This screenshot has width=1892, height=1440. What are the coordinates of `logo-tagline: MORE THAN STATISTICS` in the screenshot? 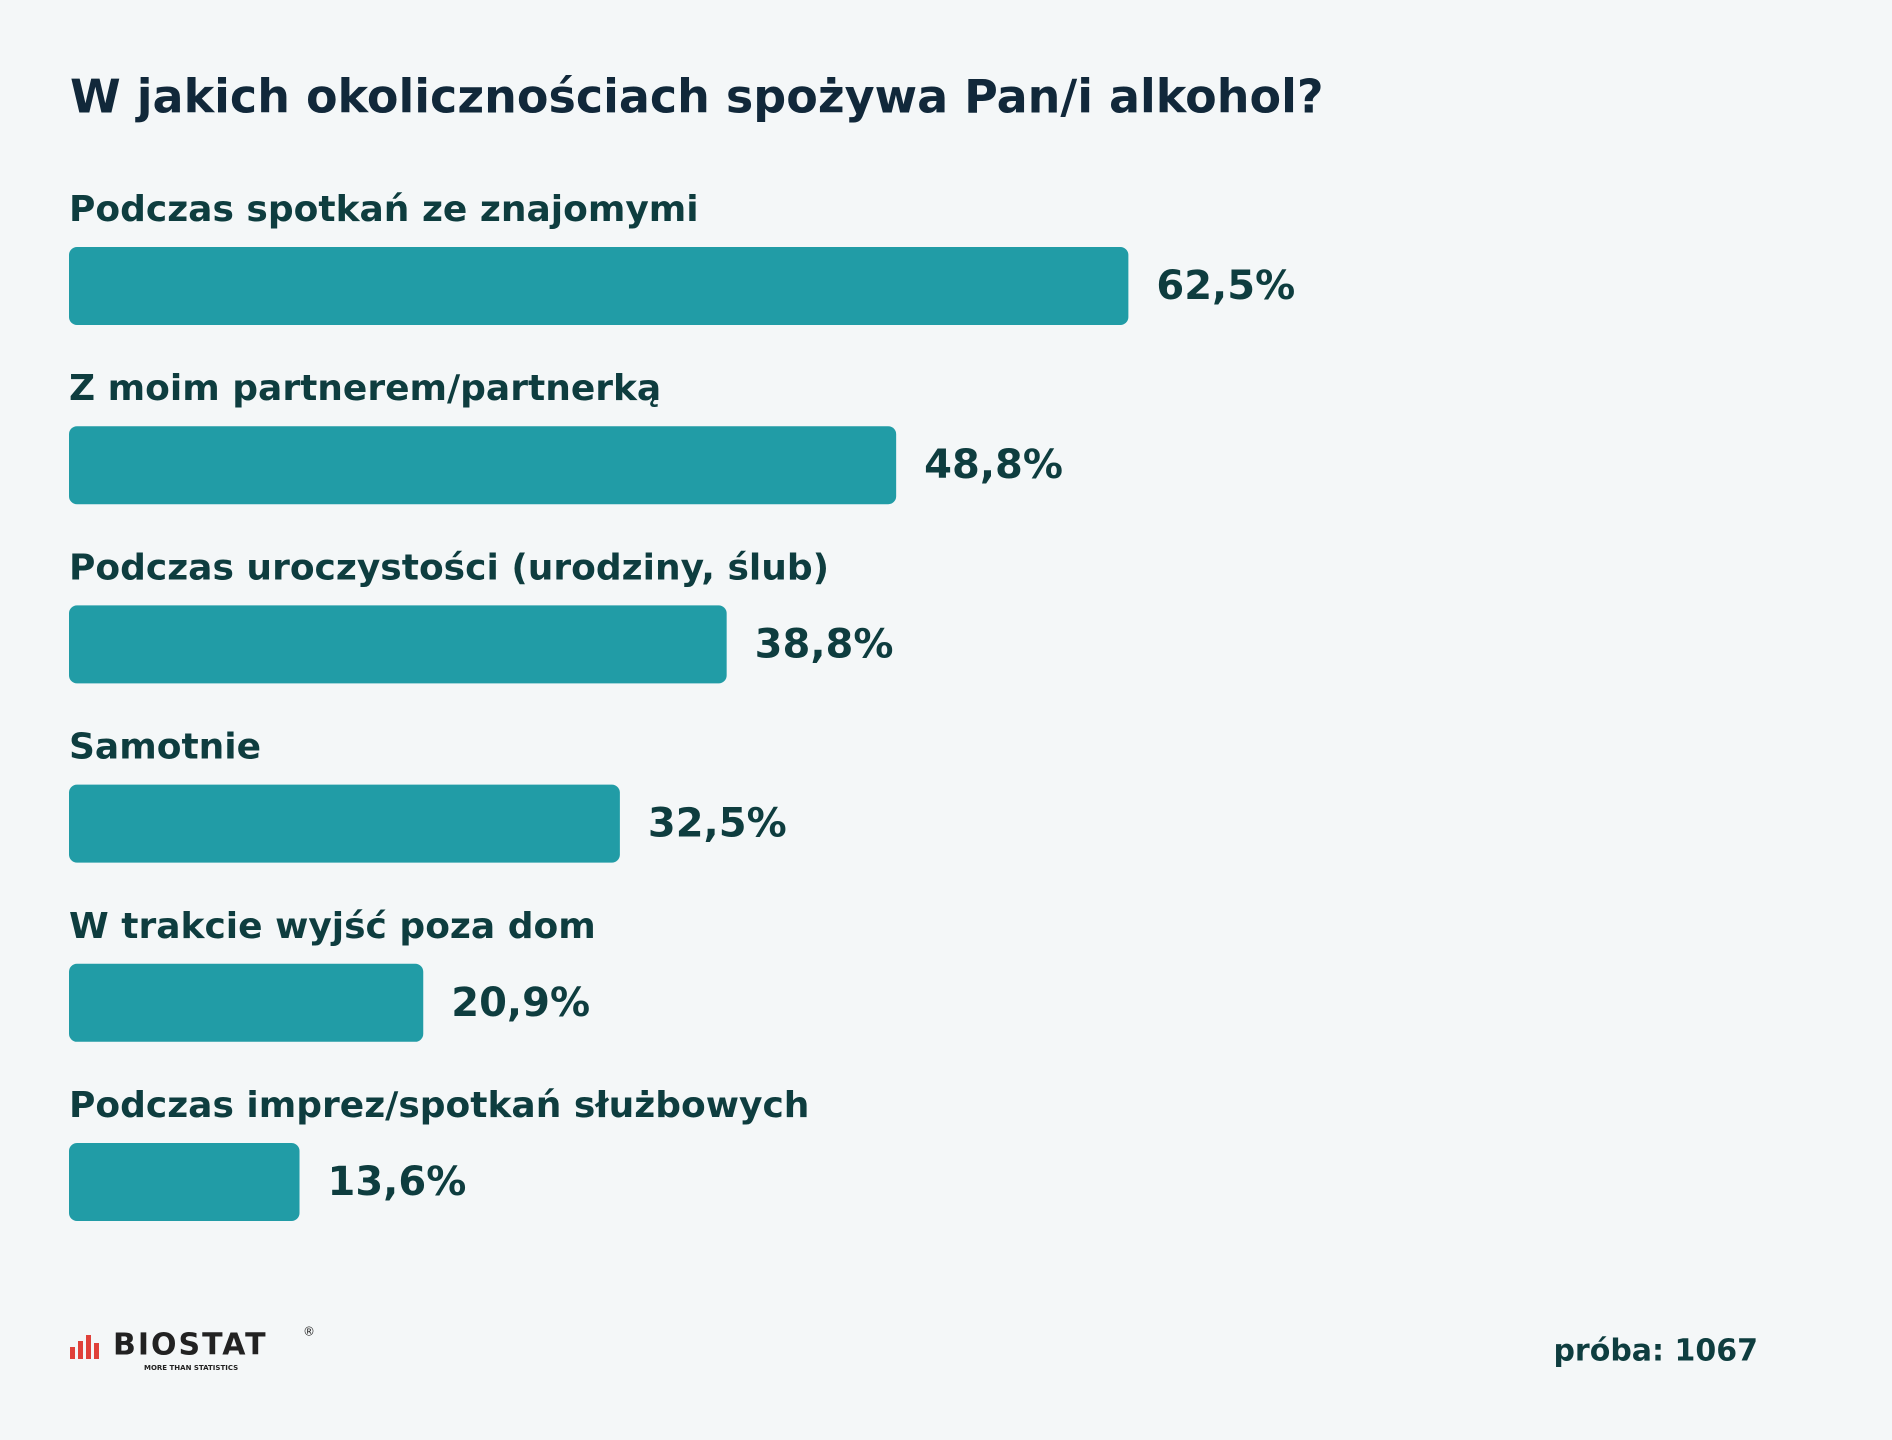 It's located at (191, 1368).